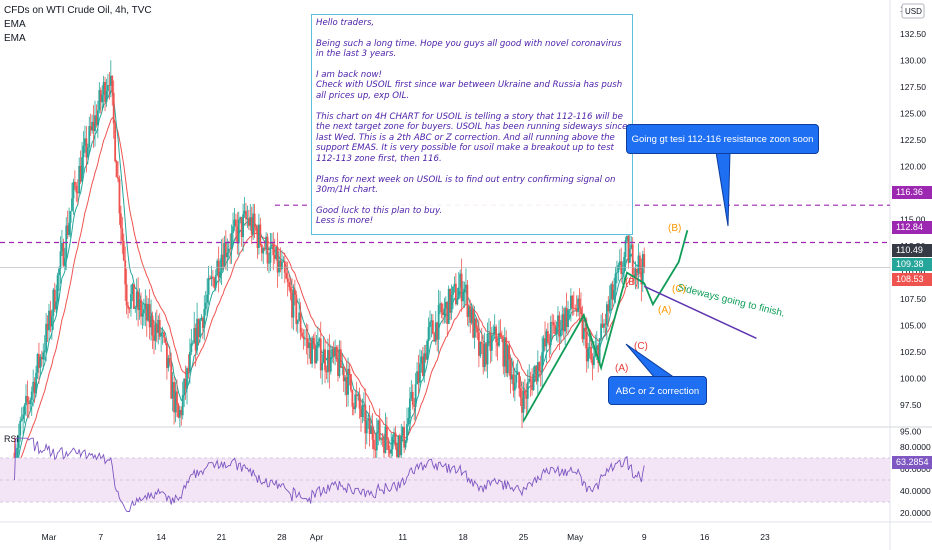 The width and height of the screenshot is (932, 550). What do you see at coordinates (575, 537) in the screenshot?
I see `time-axis-label: May` at bounding box center [575, 537].